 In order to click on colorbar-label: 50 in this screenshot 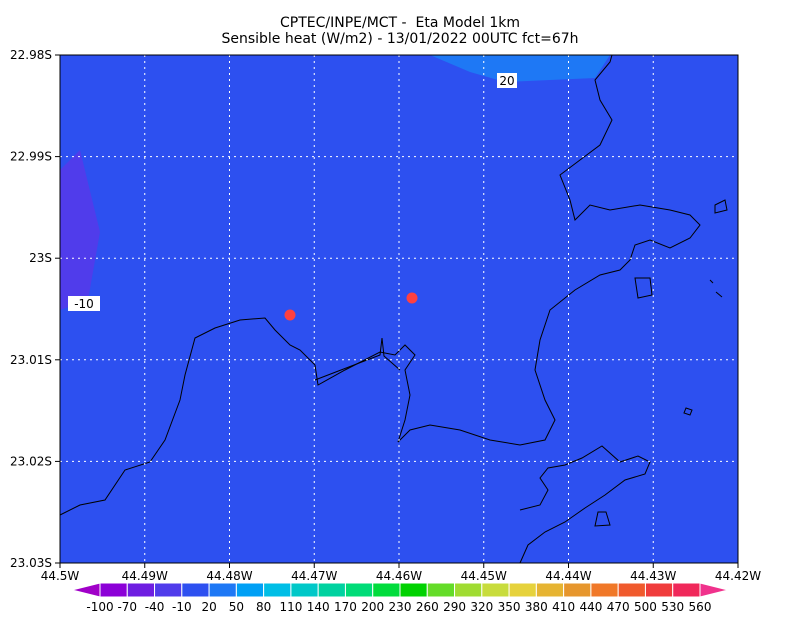, I will do `click(236, 607)`.